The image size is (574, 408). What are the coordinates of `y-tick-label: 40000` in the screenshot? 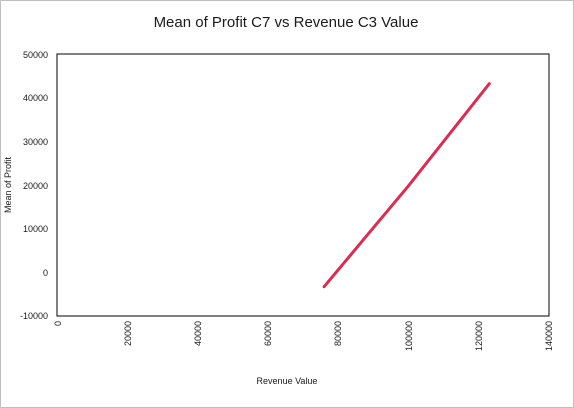 It's located at (35, 98).